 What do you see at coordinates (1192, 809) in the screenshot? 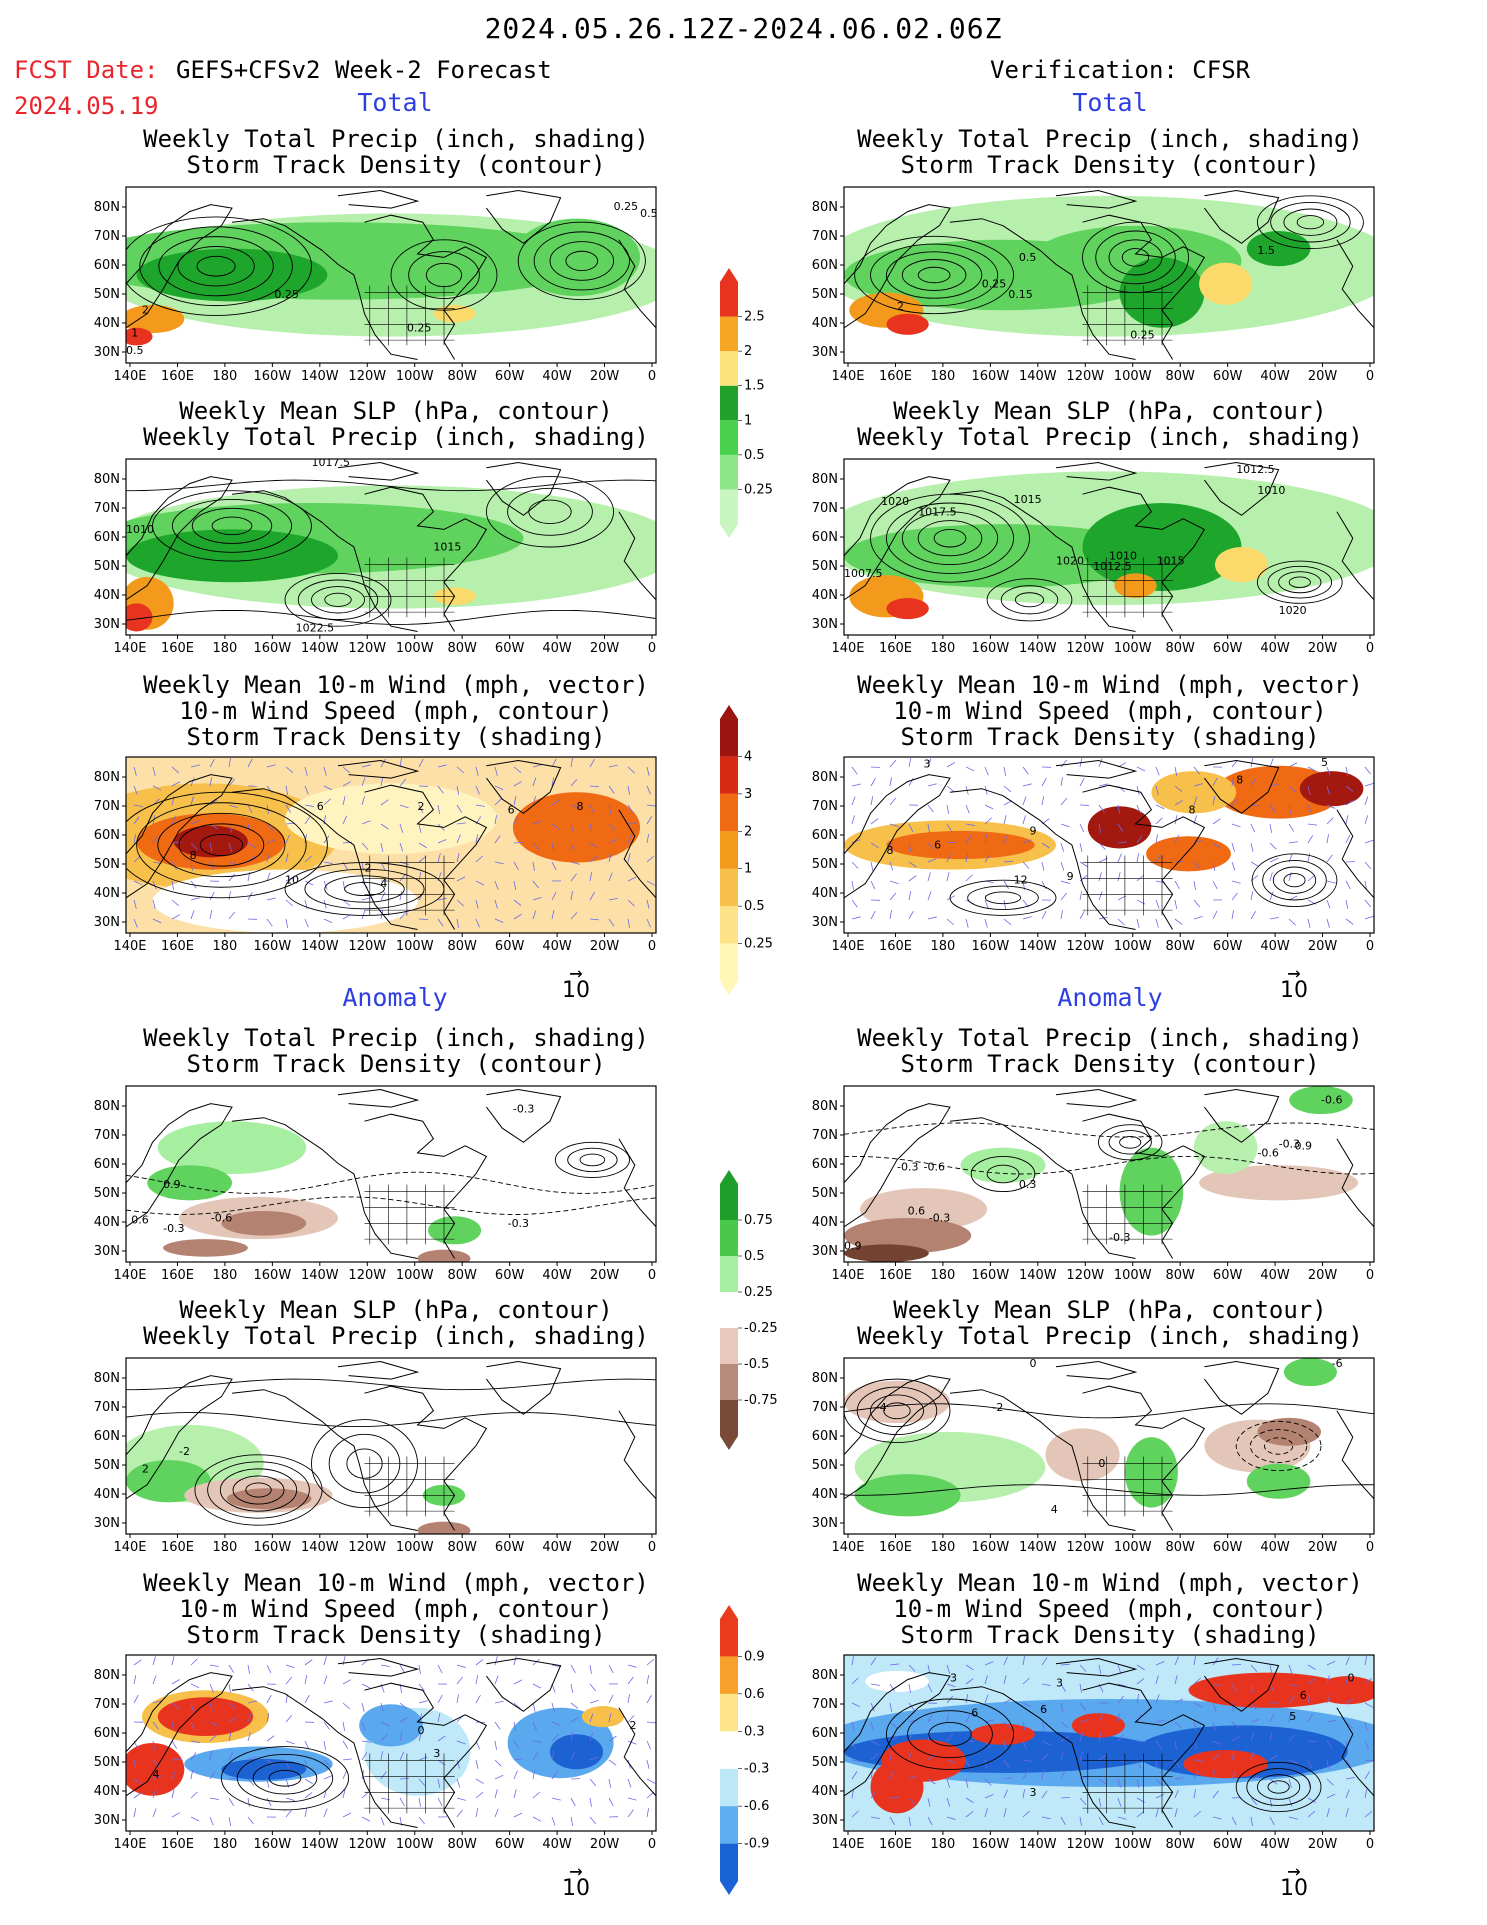
I see `contour-label: 8` at bounding box center [1192, 809].